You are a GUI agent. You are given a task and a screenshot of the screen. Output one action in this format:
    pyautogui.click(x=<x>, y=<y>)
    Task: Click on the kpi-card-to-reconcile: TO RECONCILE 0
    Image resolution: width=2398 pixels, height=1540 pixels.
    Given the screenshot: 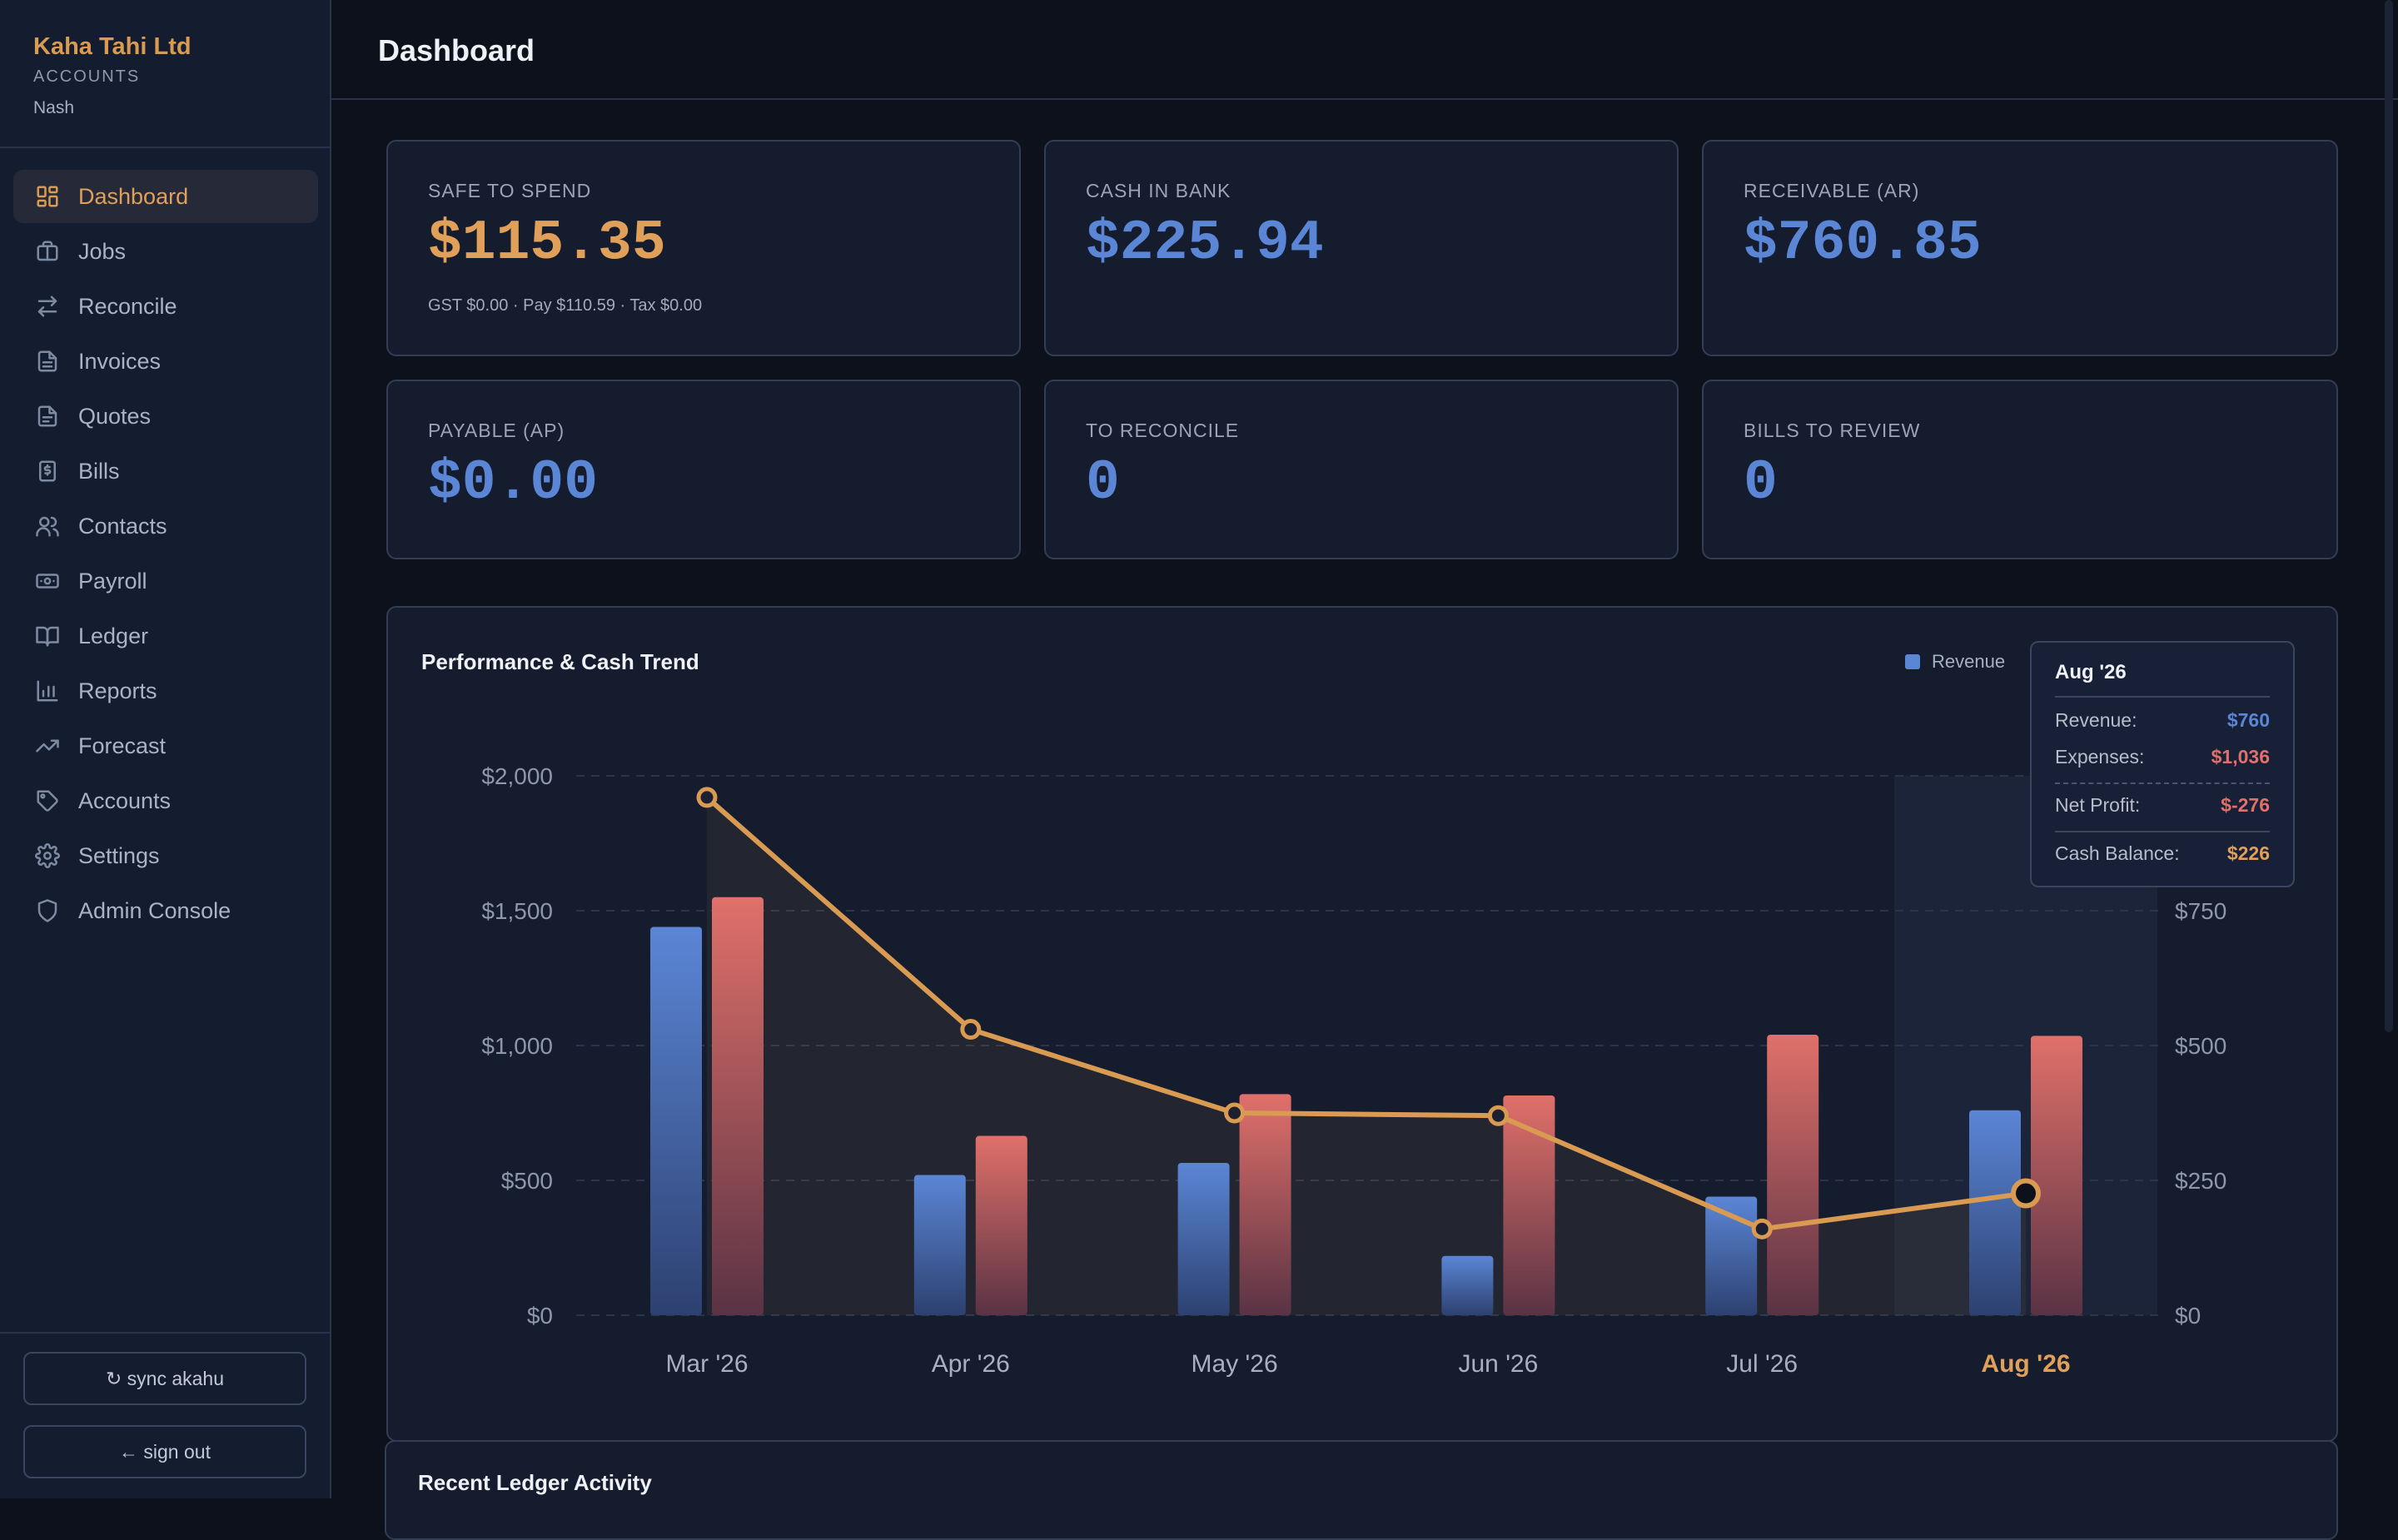 What is the action you would take?
    pyautogui.click(x=1361, y=470)
    